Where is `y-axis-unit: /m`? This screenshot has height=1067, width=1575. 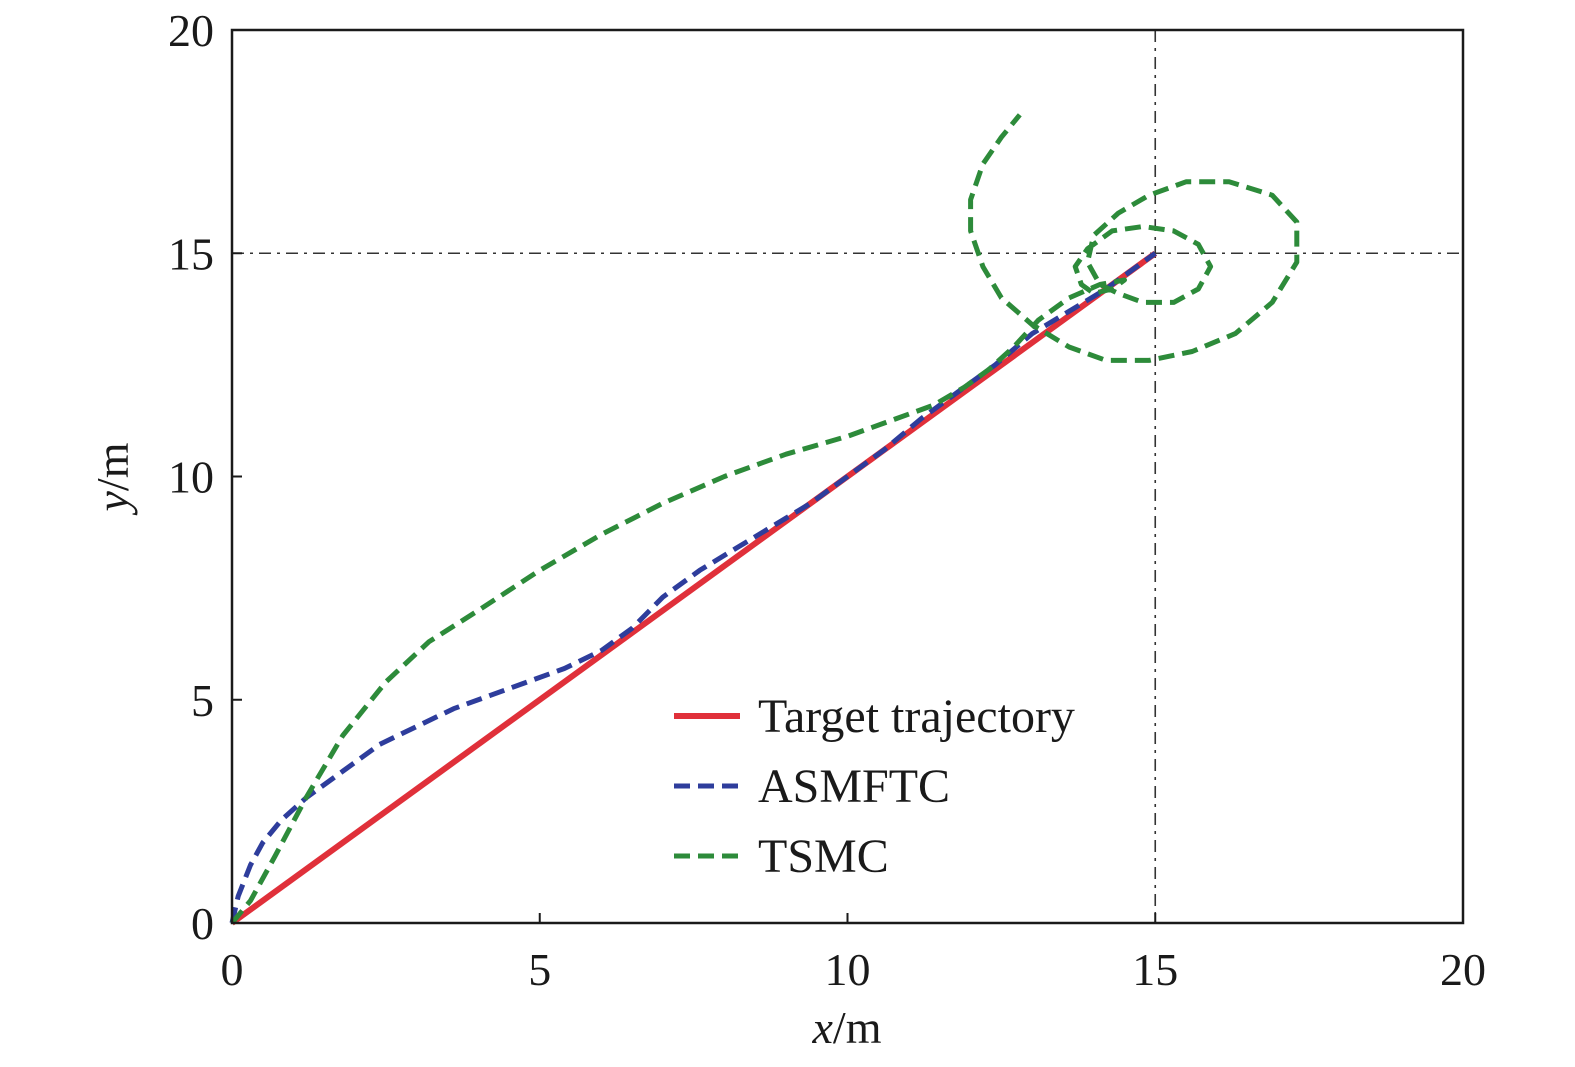 y-axis-unit: /m is located at coordinates (112, 466).